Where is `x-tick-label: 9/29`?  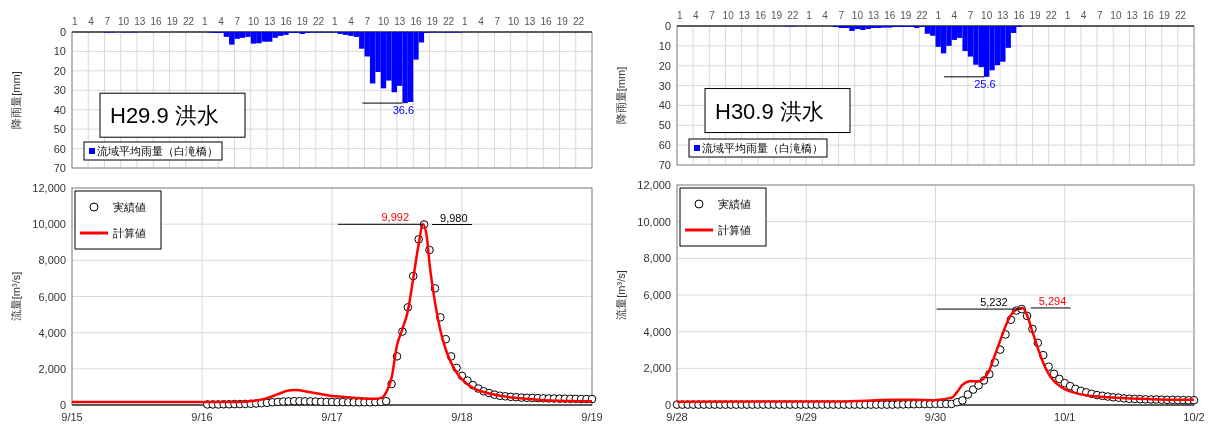
x-tick-label: 9/29 is located at coordinates (806, 417).